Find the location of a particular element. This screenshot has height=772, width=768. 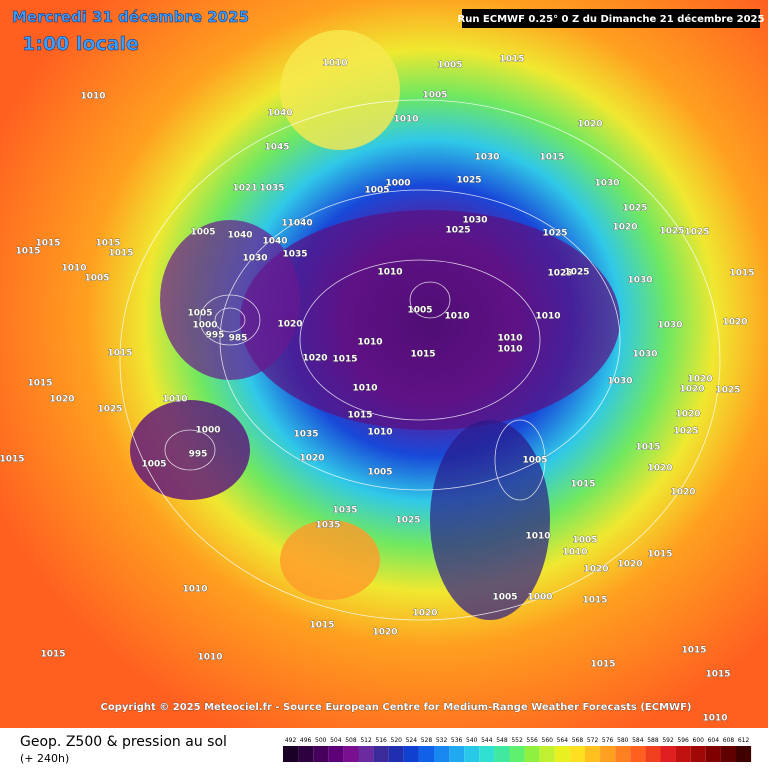

colorbar-label: 596 is located at coordinates (683, 740).